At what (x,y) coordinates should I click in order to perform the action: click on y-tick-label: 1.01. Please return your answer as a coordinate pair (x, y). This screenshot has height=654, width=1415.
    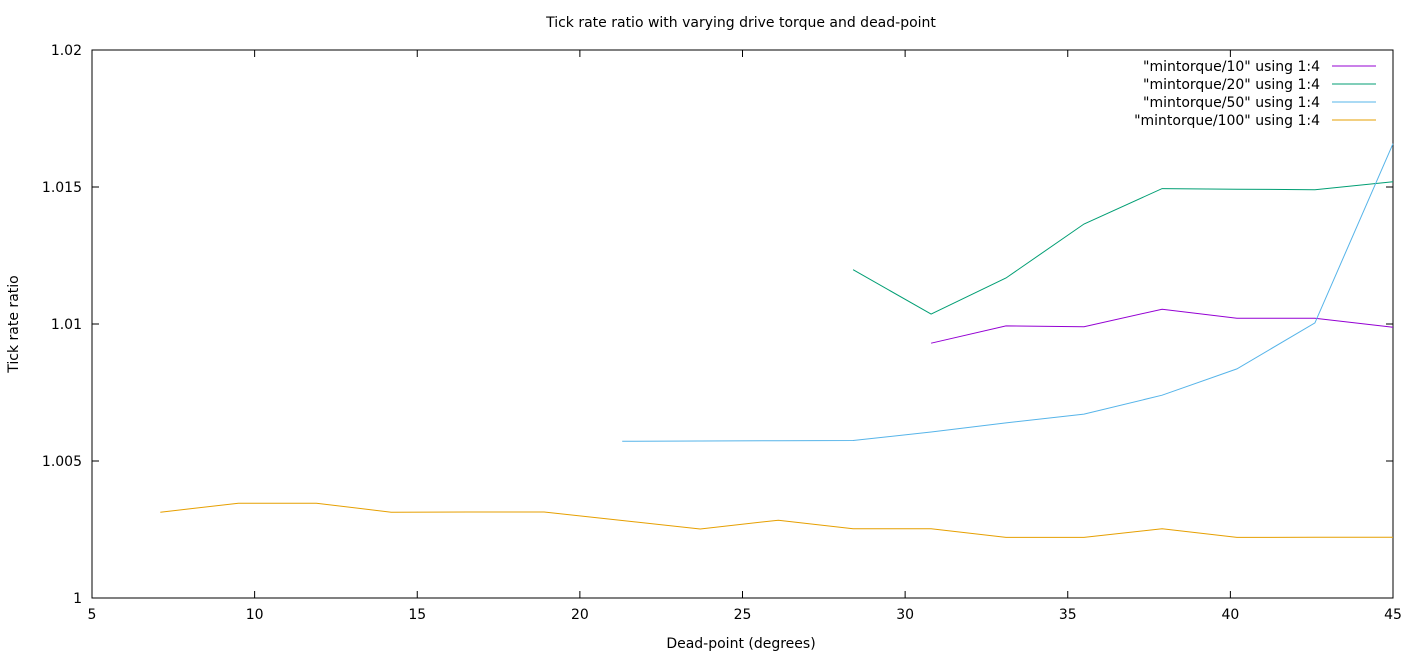
    Looking at the image, I should click on (66, 325).